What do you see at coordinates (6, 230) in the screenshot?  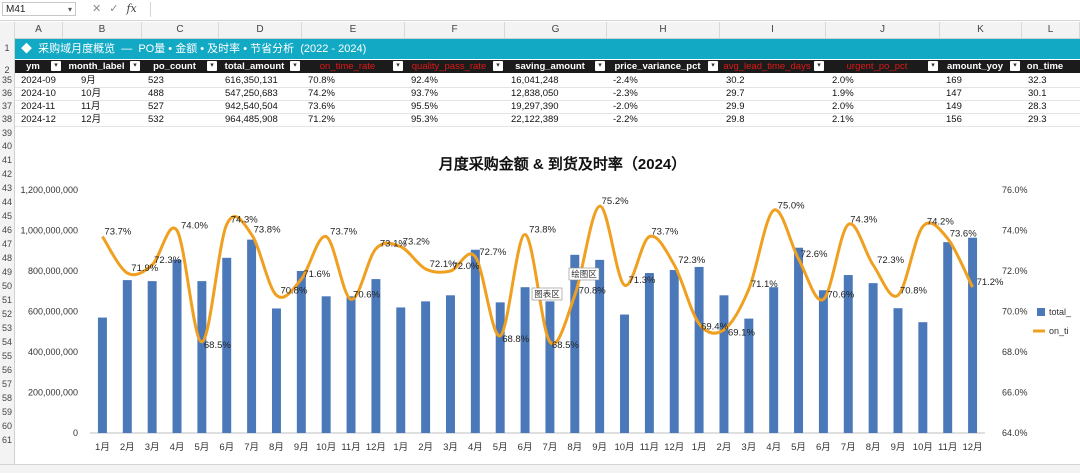 I see `row-header: 46` at bounding box center [6, 230].